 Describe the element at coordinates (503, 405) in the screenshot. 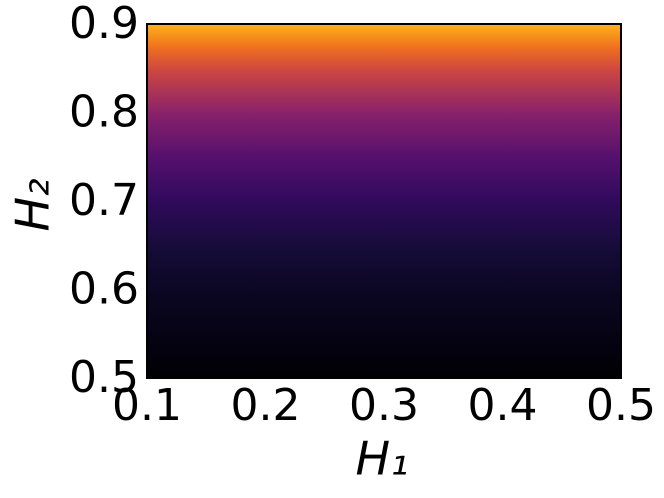

I see `x-tick-label: 0.4` at that location.